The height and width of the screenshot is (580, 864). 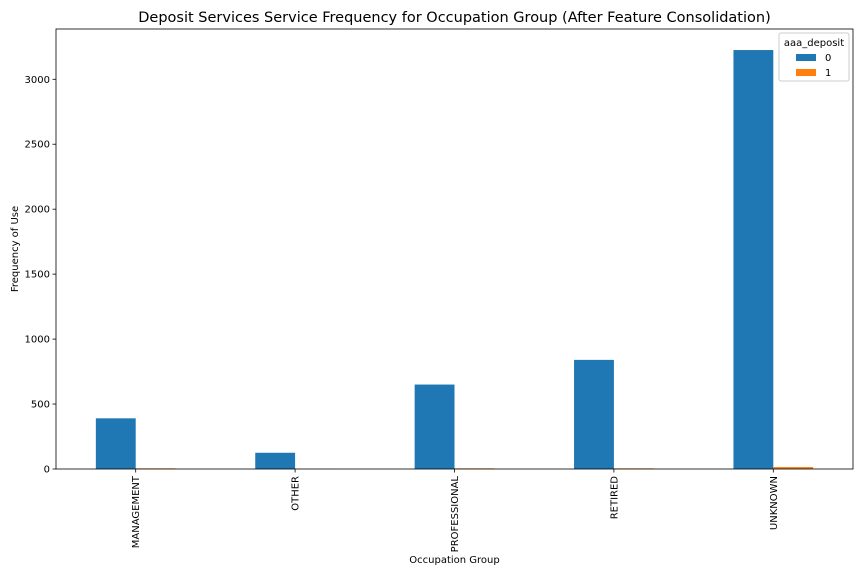 What do you see at coordinates (37, 340) in the screenshot?
I see `y-tick-label: 1000` at bounding box center [37, 340].